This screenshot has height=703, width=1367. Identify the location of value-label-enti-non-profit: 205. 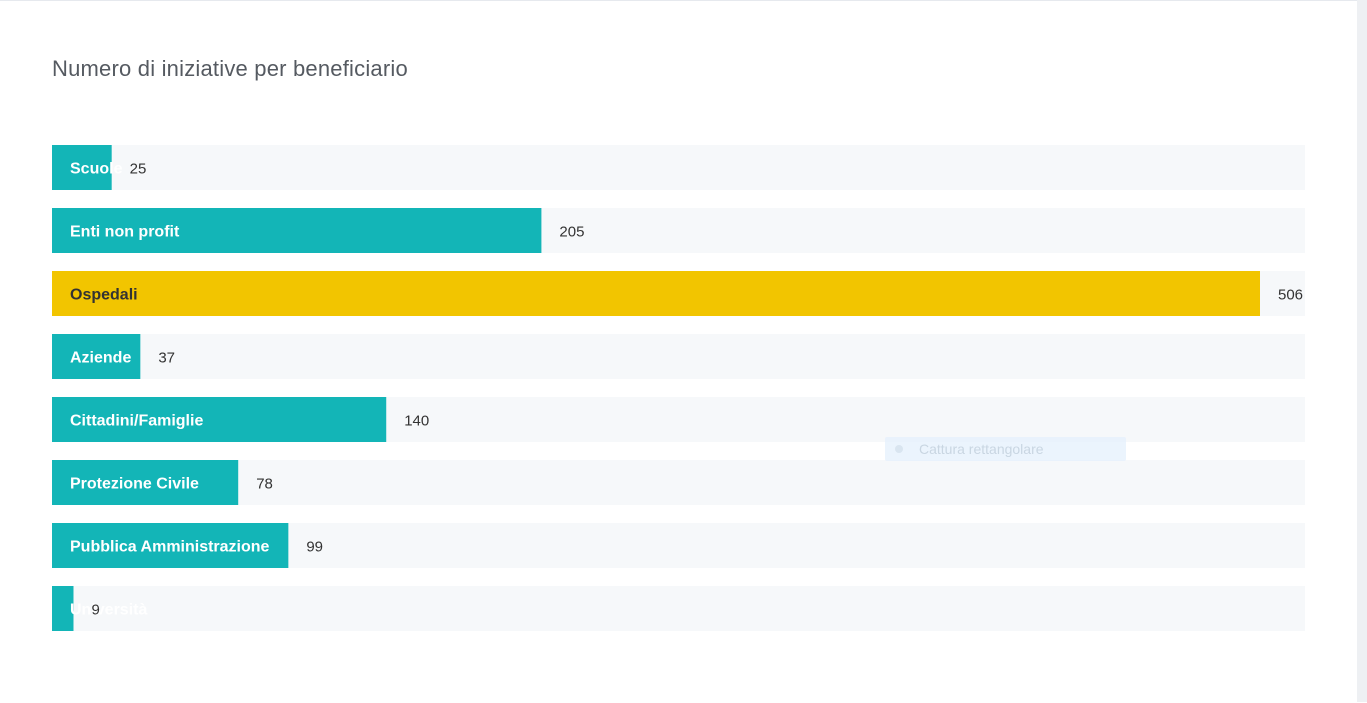
(571, 232).